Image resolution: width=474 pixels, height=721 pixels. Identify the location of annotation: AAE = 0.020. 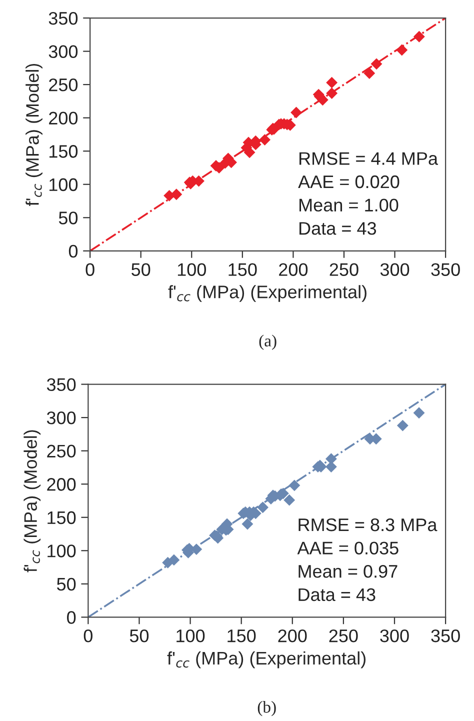
(349, 181).